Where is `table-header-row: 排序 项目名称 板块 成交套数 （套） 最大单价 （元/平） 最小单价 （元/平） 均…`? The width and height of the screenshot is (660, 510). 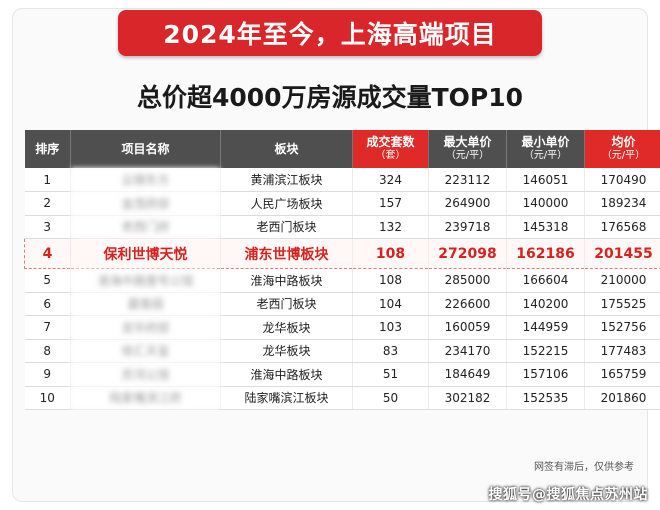
table-header-row: 排序 项目名称 板块 成交套数 （套） 最大单价 （元/平） 最小单价 （元/平） 均… is located at coordinates (342, 149).